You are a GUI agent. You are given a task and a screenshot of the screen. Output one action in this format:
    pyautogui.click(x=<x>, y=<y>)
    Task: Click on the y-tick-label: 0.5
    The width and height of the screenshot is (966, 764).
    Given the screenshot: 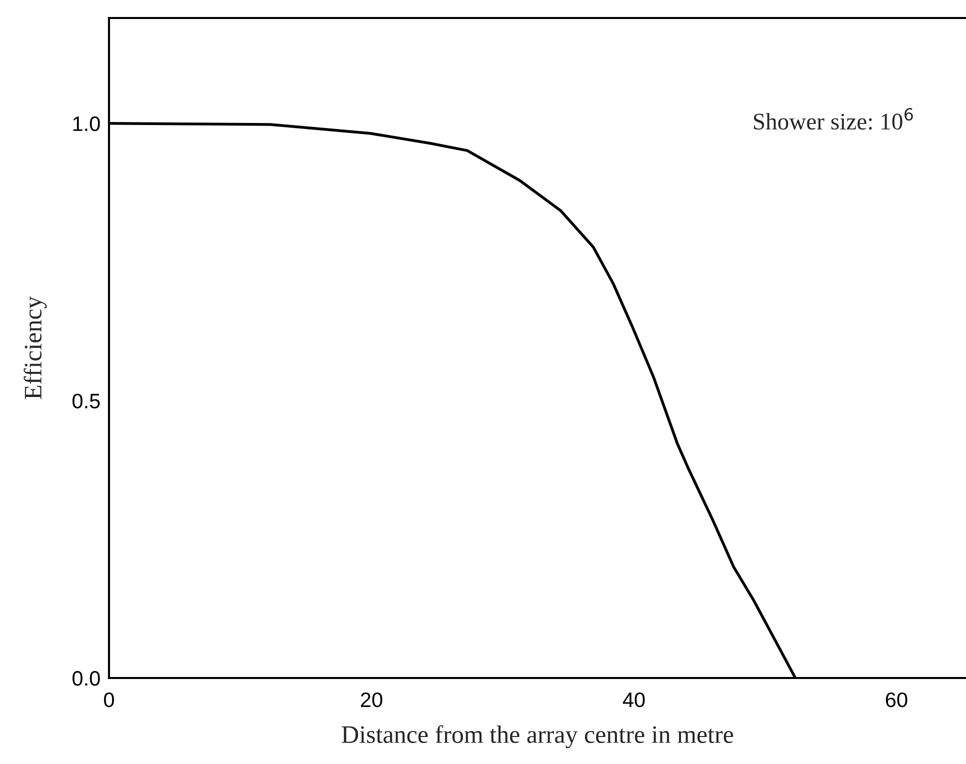 What is the action you would take?
    pyautogui.click(x=86, y=401)
    